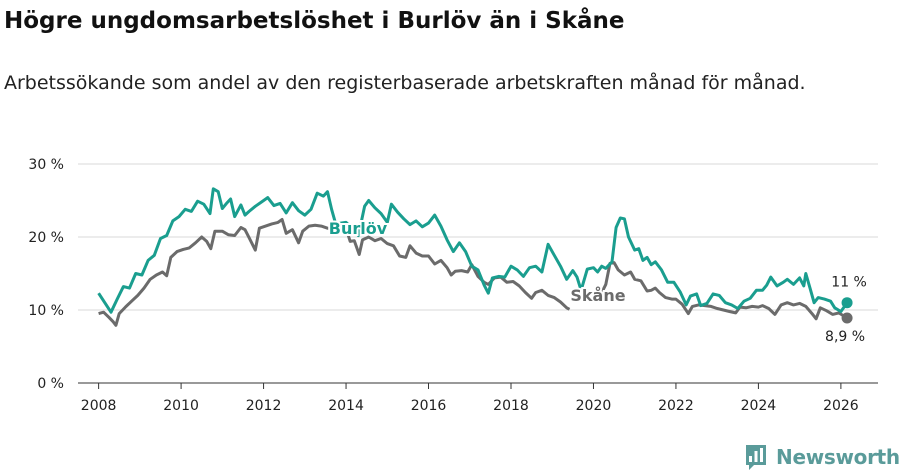 Image resolution: width=900 pixels, height=474 pixels. I want to click on y-axis-ticks: 0 % 10 % 20 % 30 %, so click(46, 274).